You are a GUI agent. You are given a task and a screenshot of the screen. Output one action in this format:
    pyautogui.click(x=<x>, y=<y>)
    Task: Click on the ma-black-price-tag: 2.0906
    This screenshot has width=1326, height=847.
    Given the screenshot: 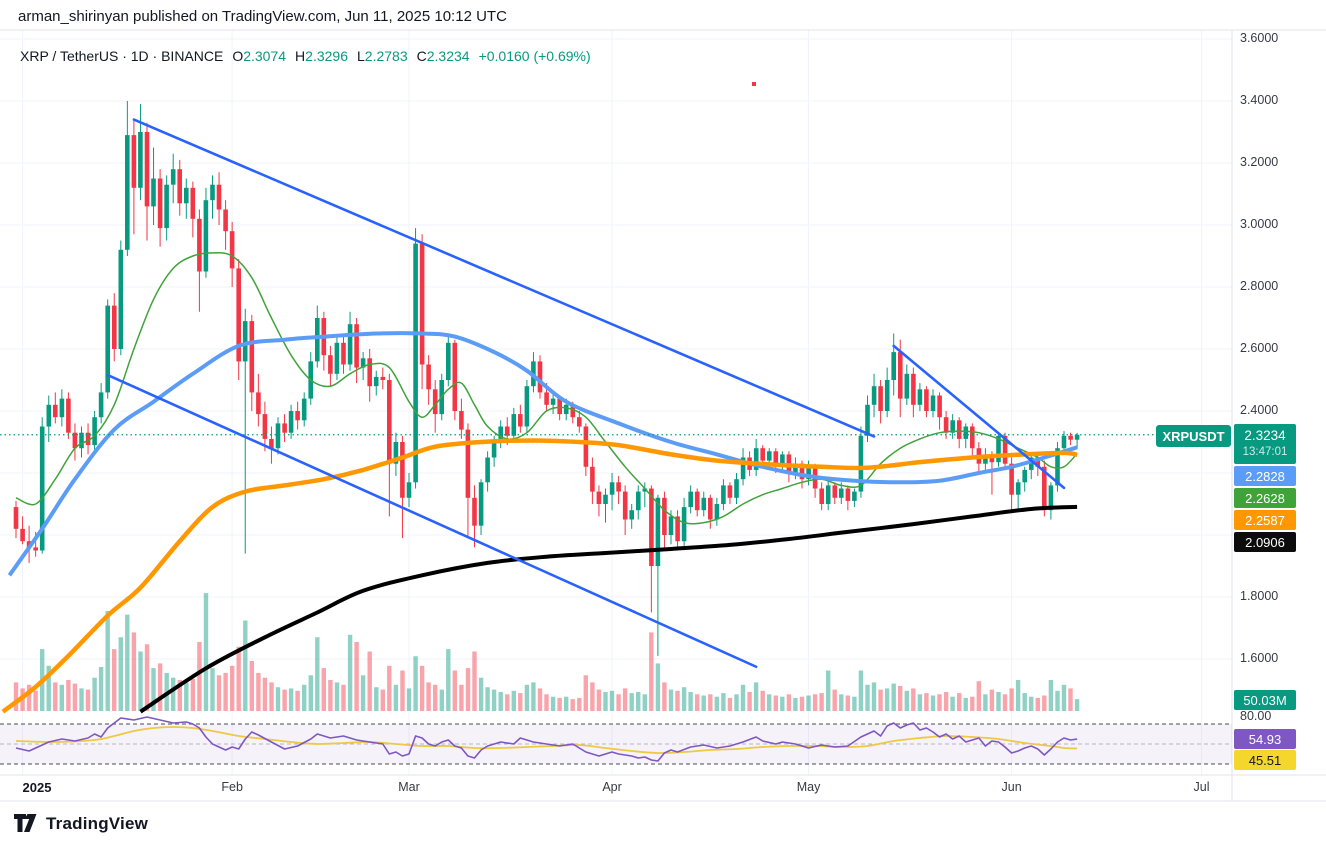 What is the action you would take?
    pyautogui.click(x=1265, y=542)
    